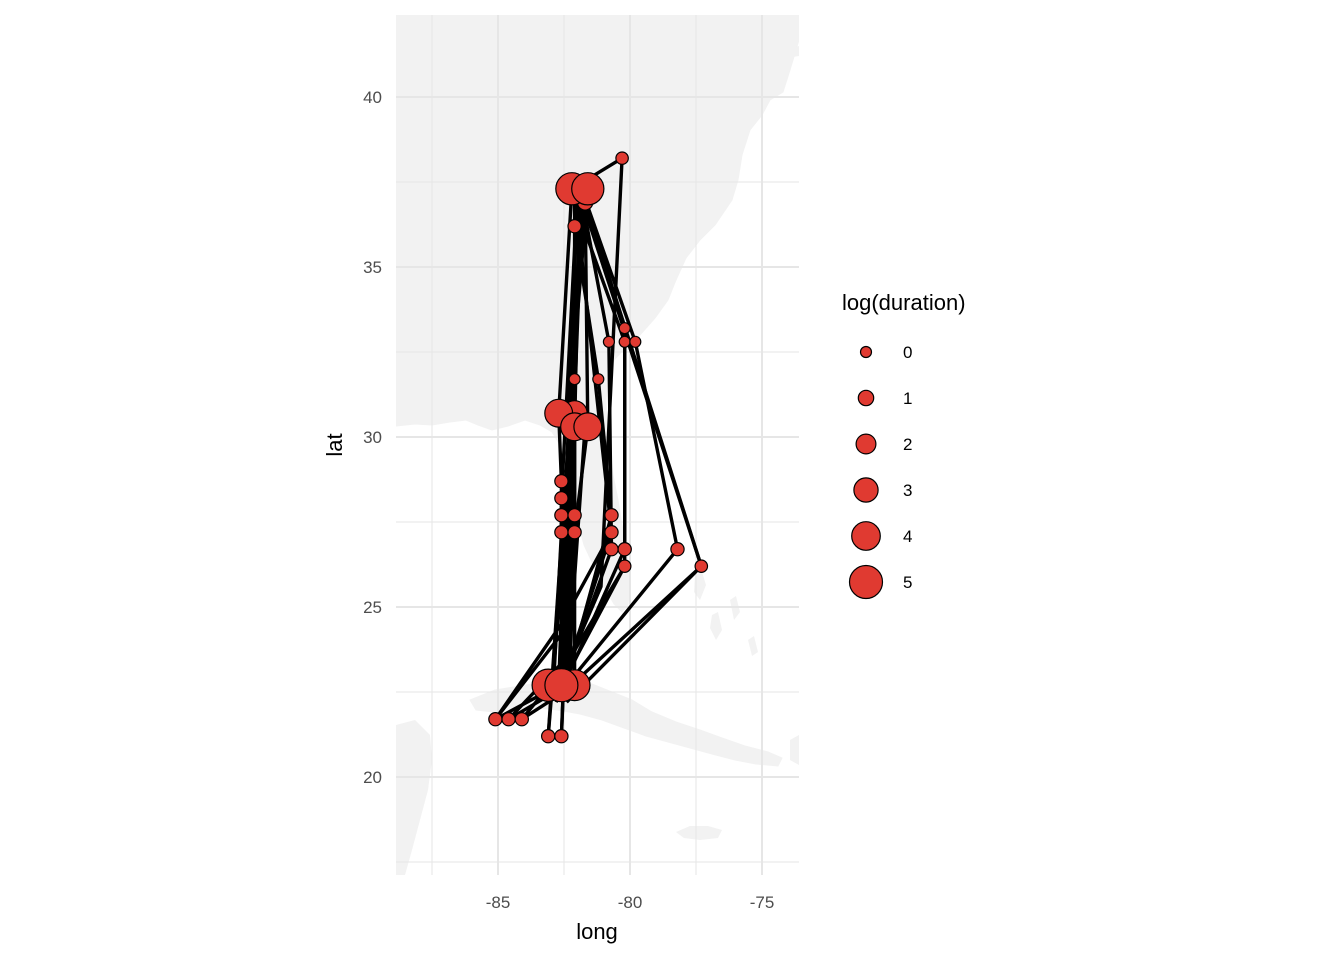 This screenshot has width=1344, height=960. Describe the element at coordinates (372, 437) in the screenshot. I see `y-tick-label: 30` at that location.